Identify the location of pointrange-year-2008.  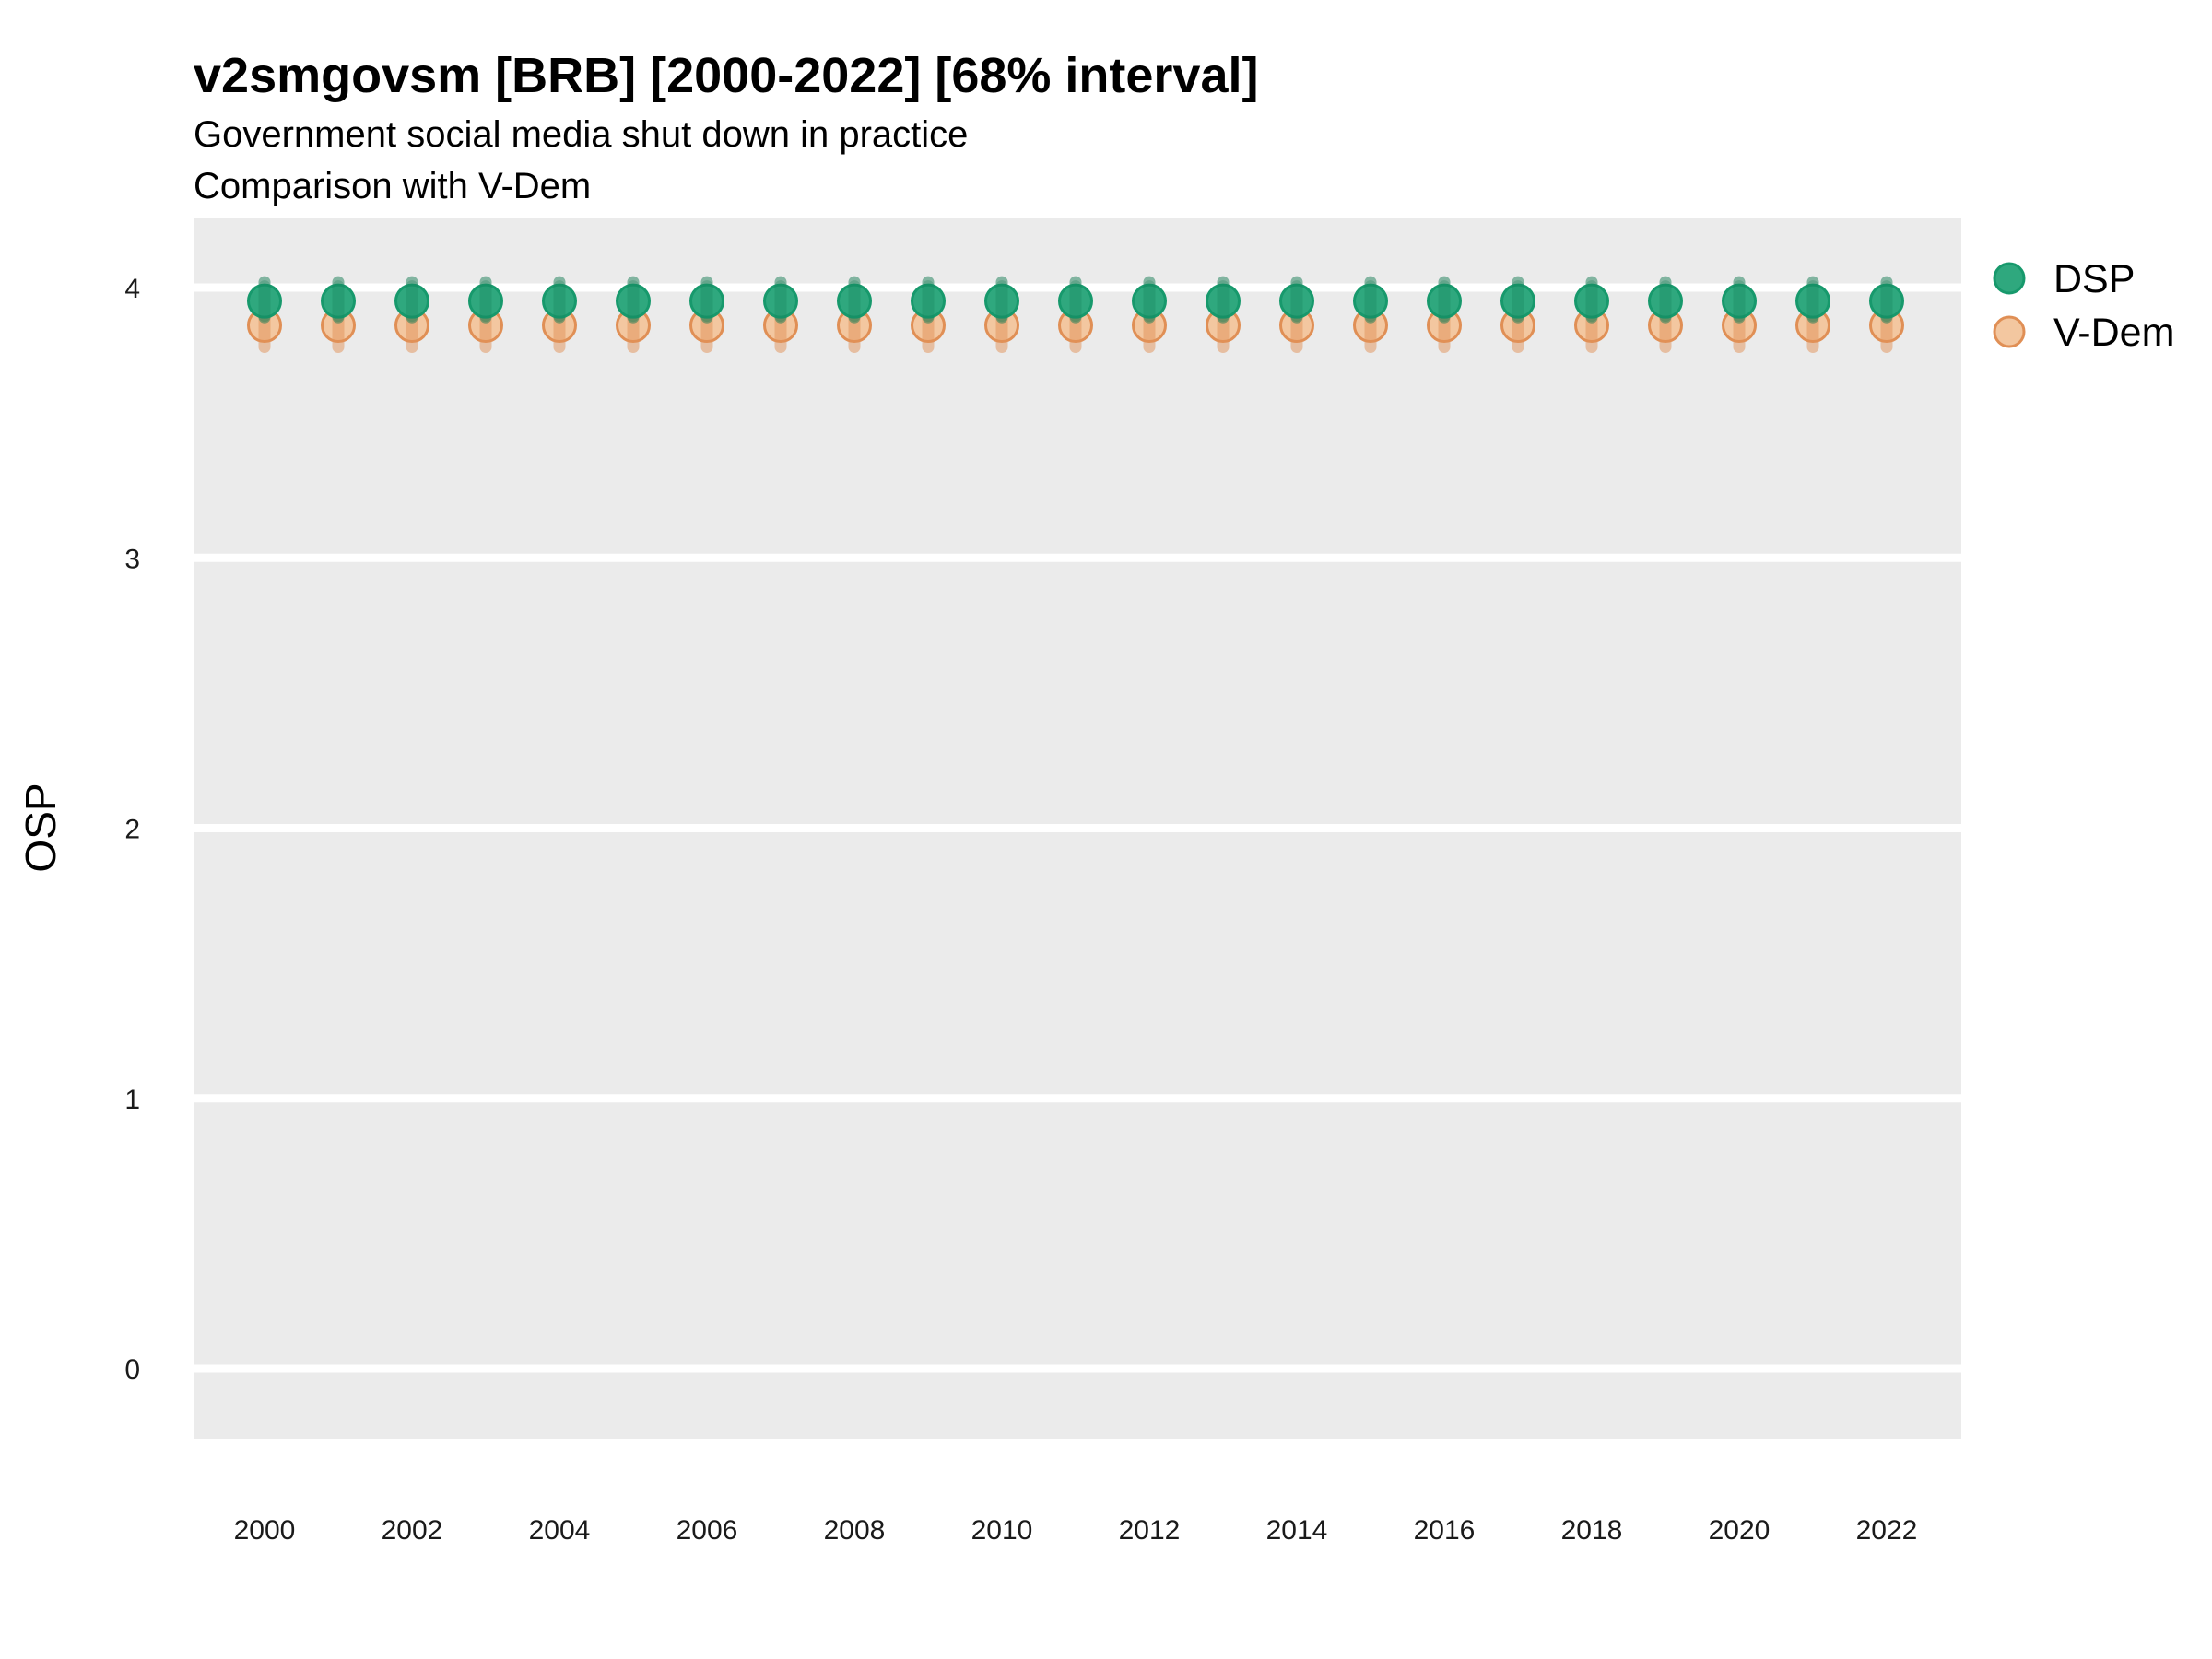
(854, 315).